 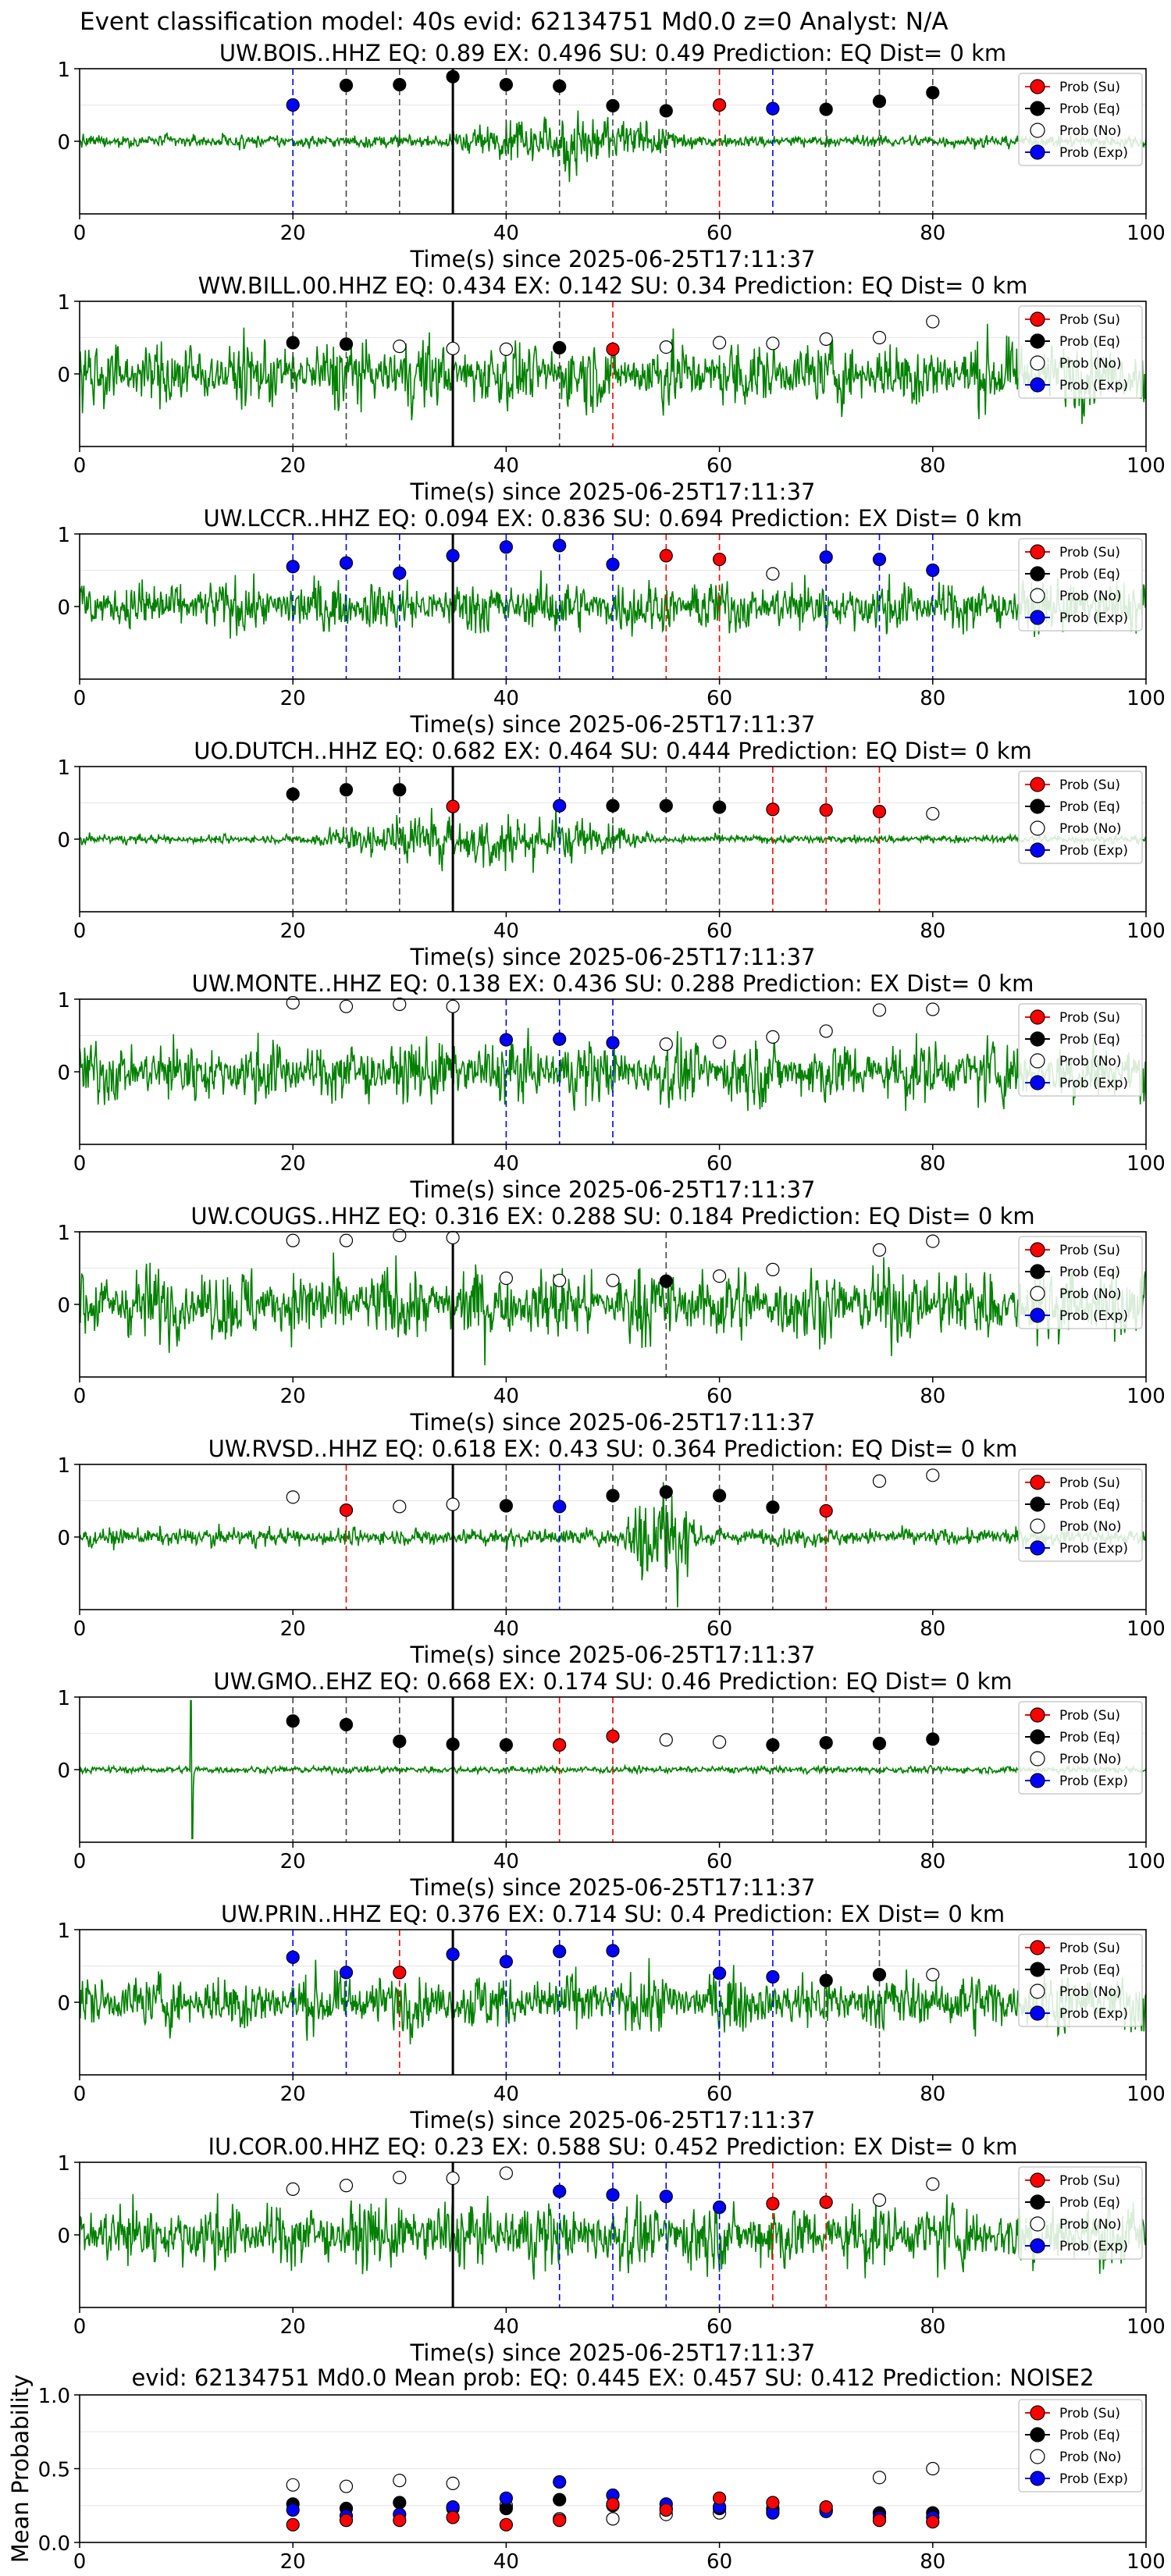 What do you see at coordinates (613, 2236) in the screenshot?
I see `waveform-trace` at bounding box center [613, 2236].